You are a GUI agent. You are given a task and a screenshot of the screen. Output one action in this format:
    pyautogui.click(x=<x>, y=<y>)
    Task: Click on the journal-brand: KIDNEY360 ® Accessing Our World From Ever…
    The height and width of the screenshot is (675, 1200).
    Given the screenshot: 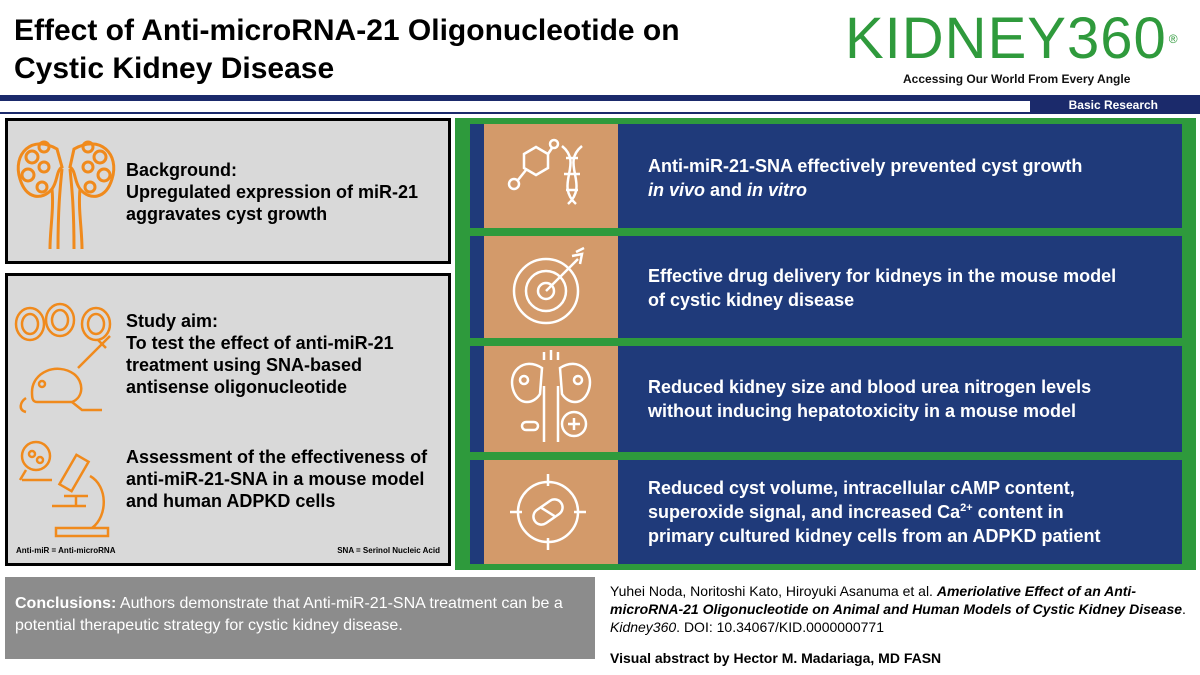 What is the action you would take?
    pyautogui.click(x=1017, y=47)
    